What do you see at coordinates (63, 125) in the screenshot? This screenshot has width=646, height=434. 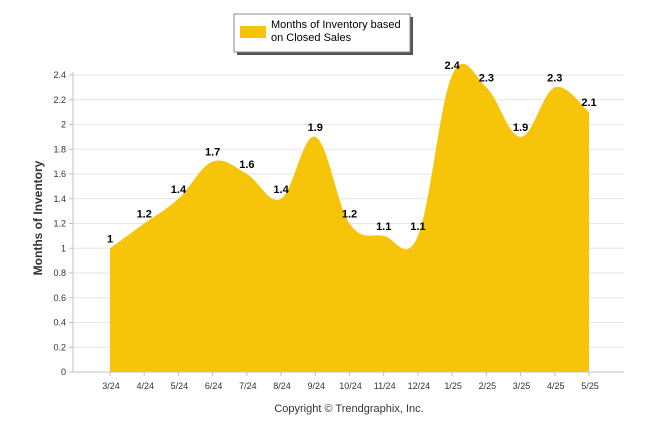 I see `y-tick-label: 2` at bounding box center [63, 125].